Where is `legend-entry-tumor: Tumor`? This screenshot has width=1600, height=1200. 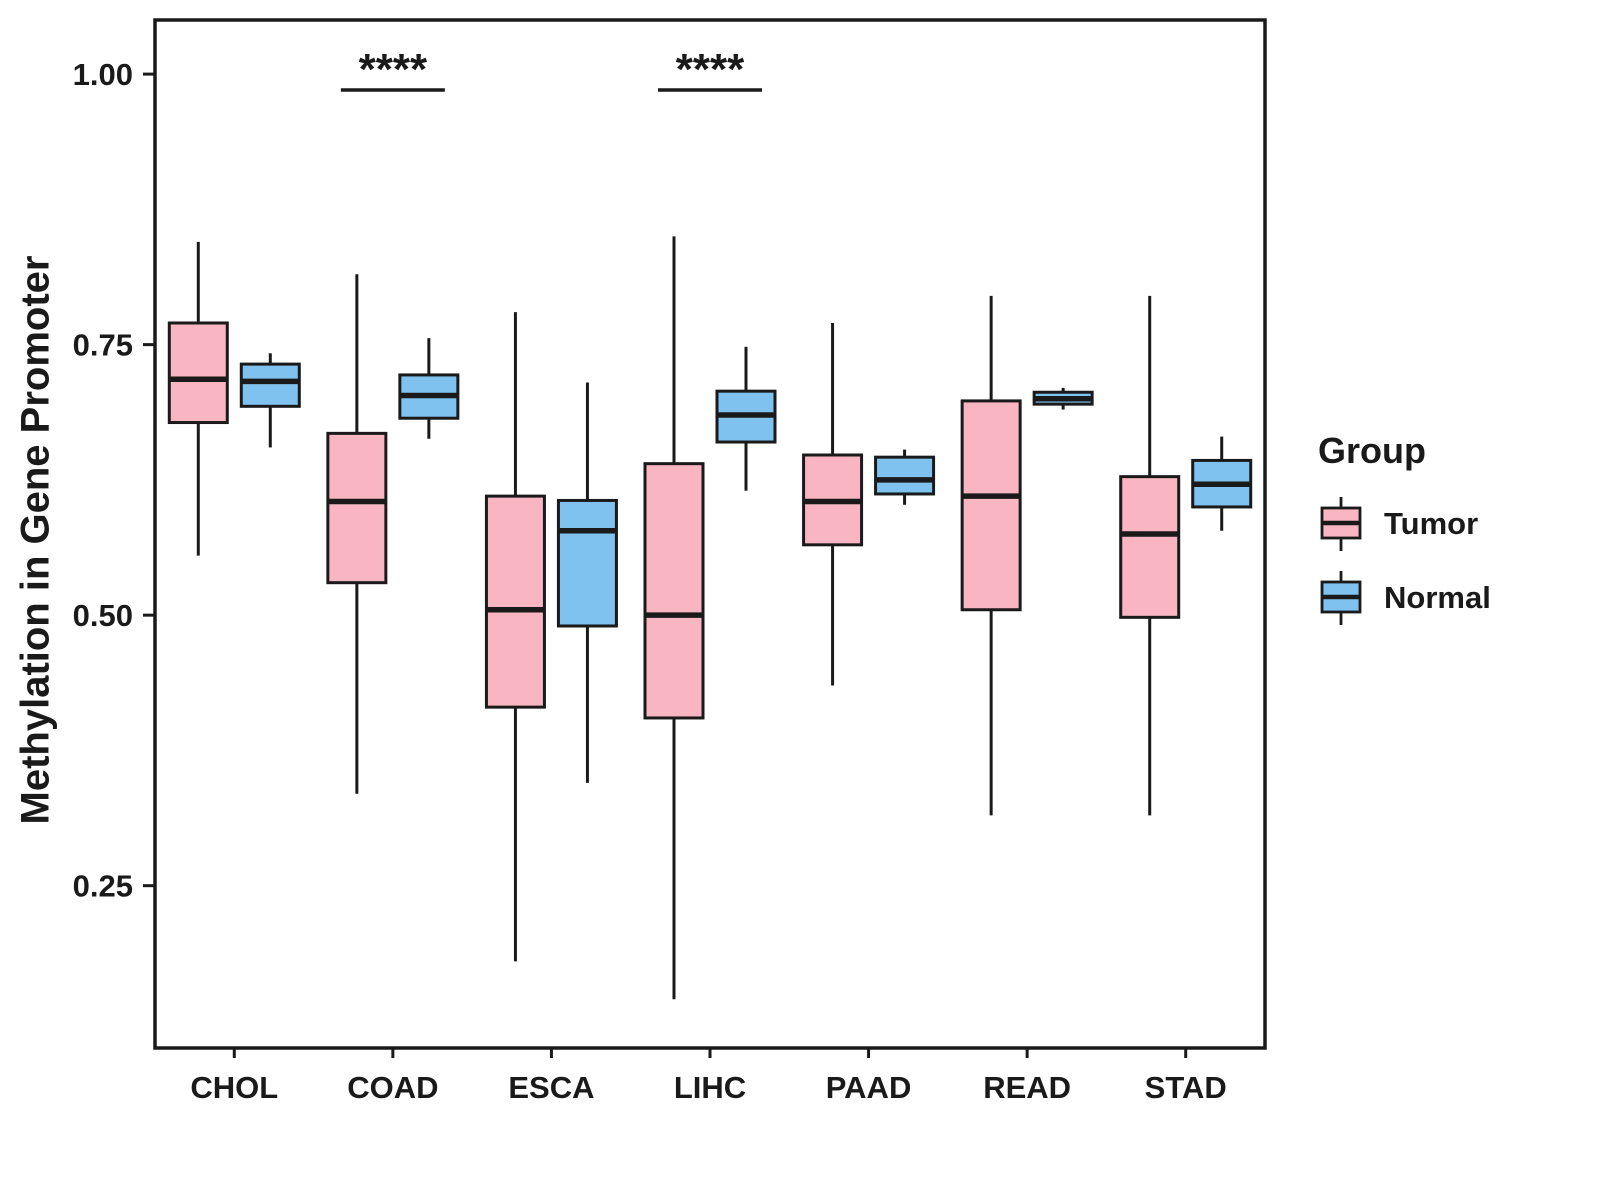
legend-entry-tumor: Tumor is located at coordinates (1404, 524).